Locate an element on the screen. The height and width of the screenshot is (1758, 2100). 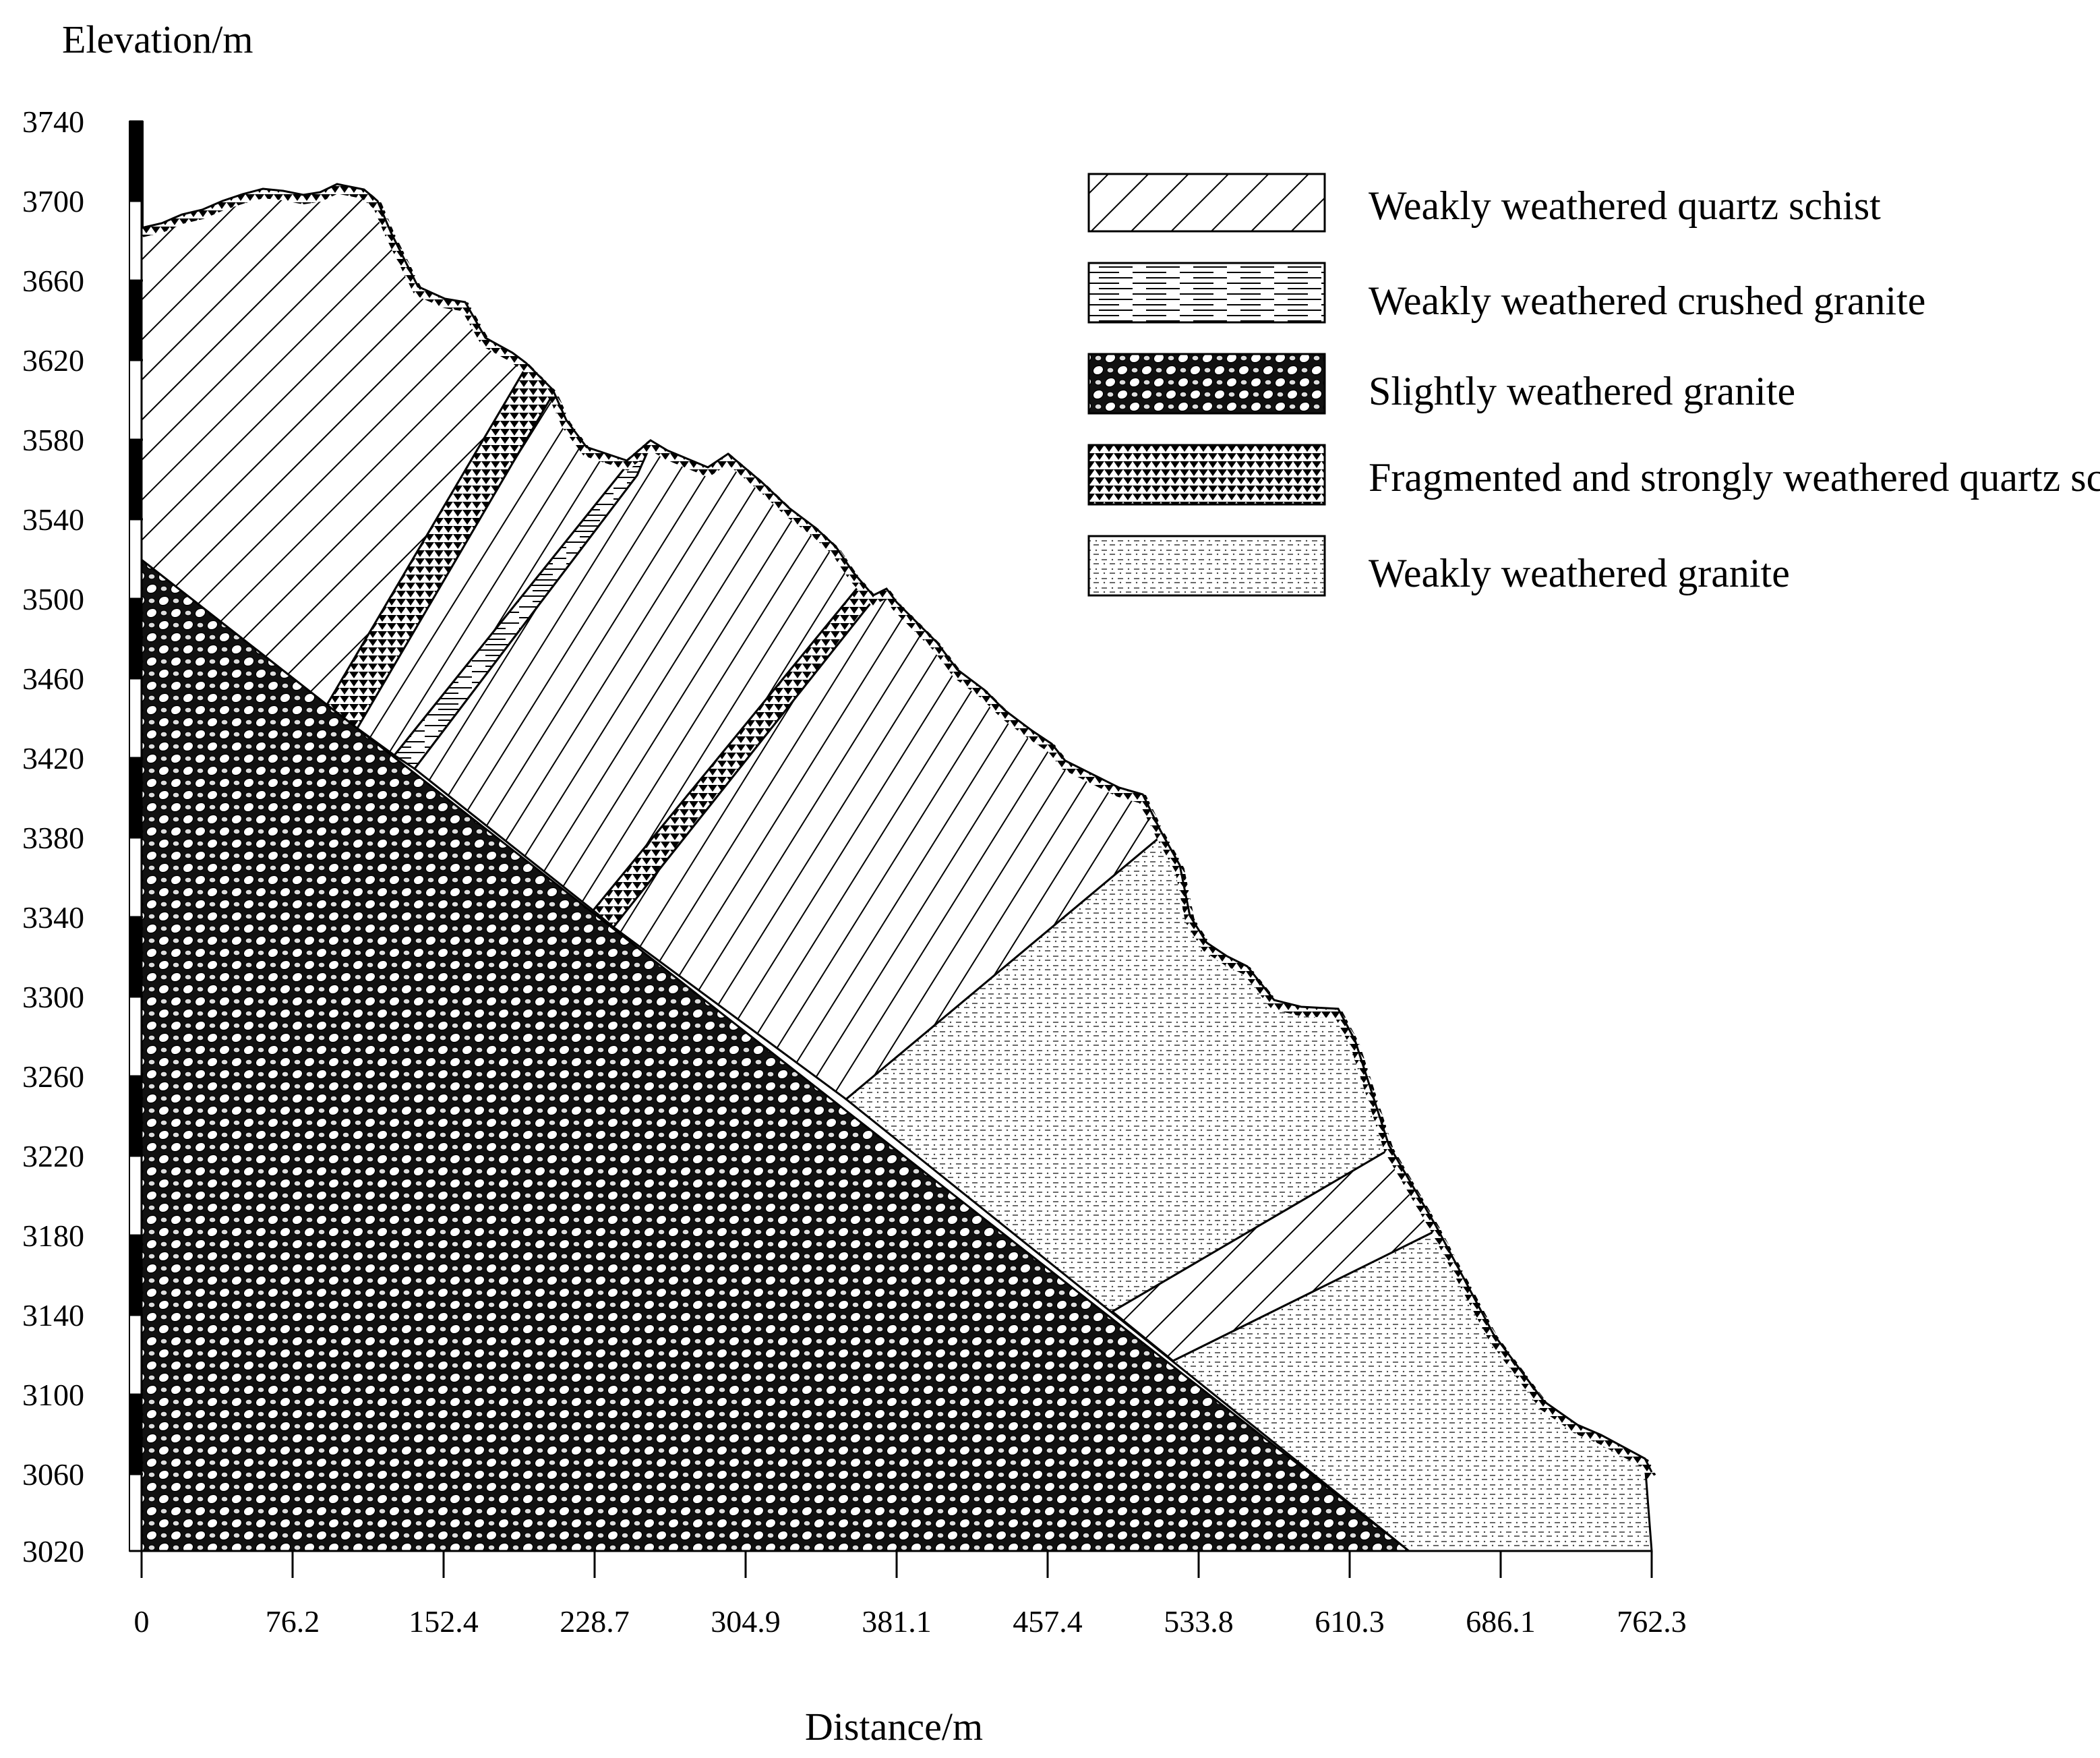
legend-item-weakly-weathered-granite: Weakly weathered granite is located at coordinates (1438, 566).